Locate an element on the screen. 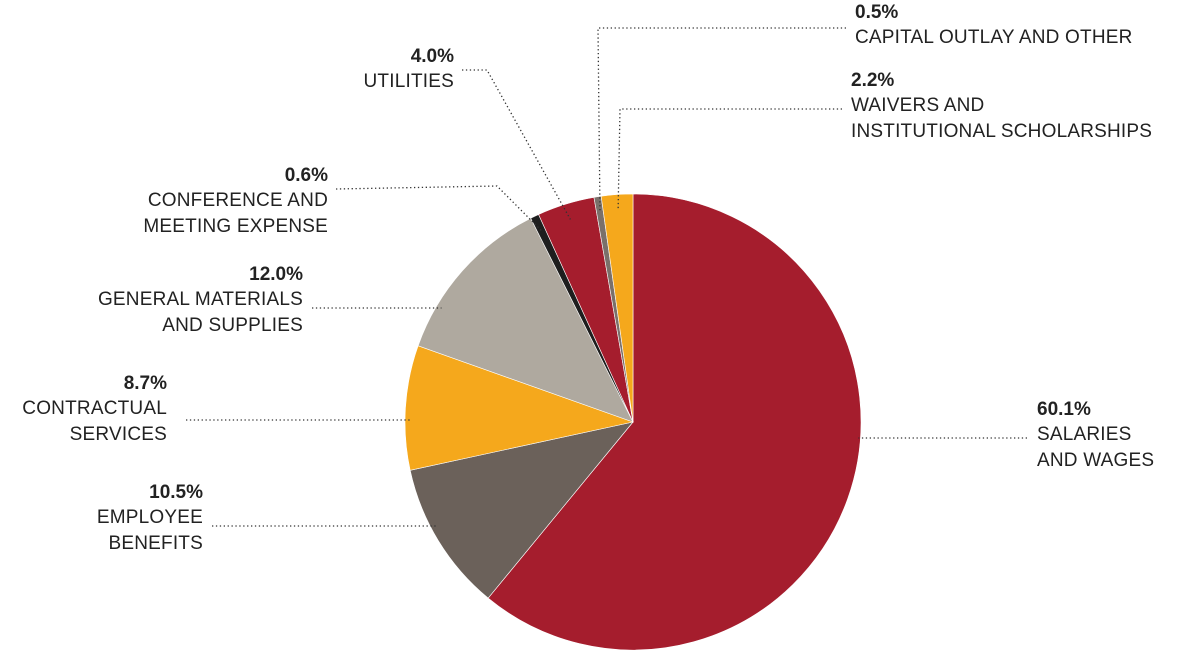 This screenshot has width=1200, height=655. category-label-contractual-services-line-2: SERVICES is located at coordinates (118, 434).